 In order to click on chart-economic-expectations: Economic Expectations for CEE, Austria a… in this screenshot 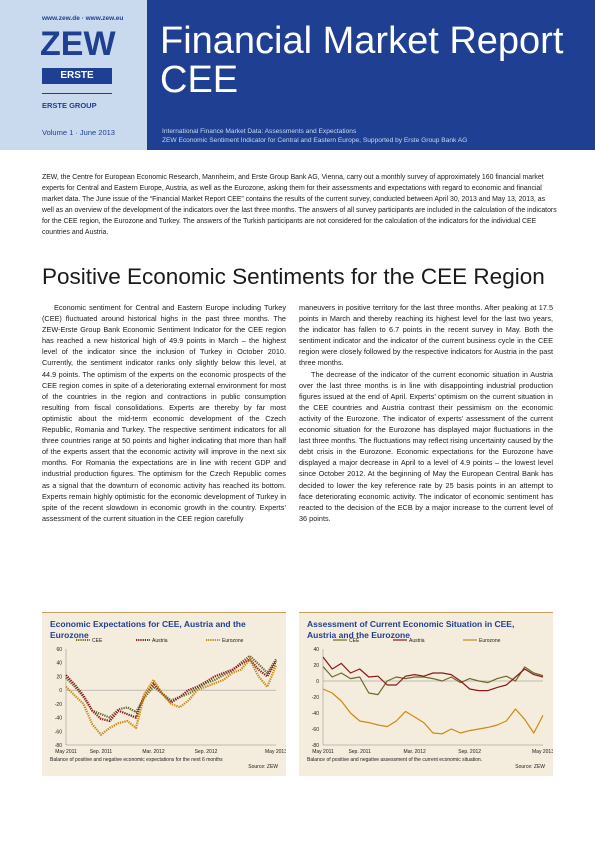, I will do `click(164, 694)`.